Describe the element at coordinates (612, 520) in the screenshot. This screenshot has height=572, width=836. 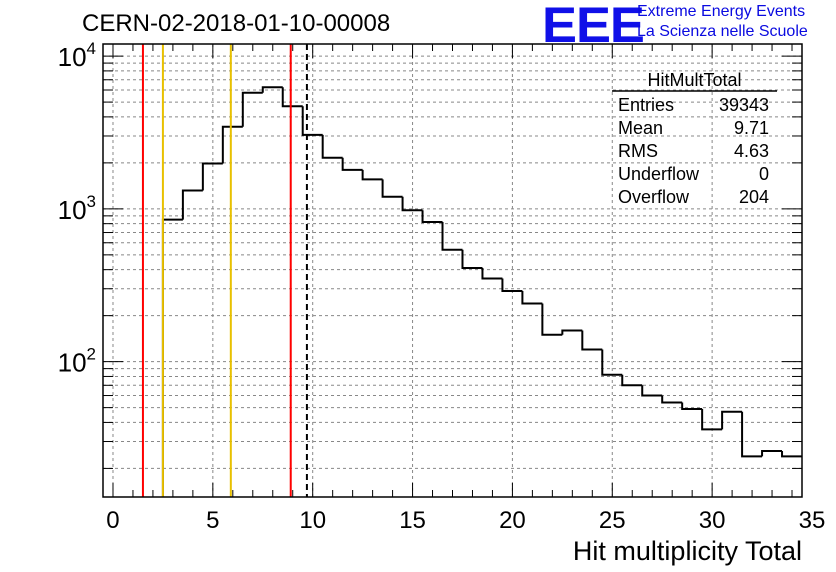
I see `x-tick-label: 25` at that location.